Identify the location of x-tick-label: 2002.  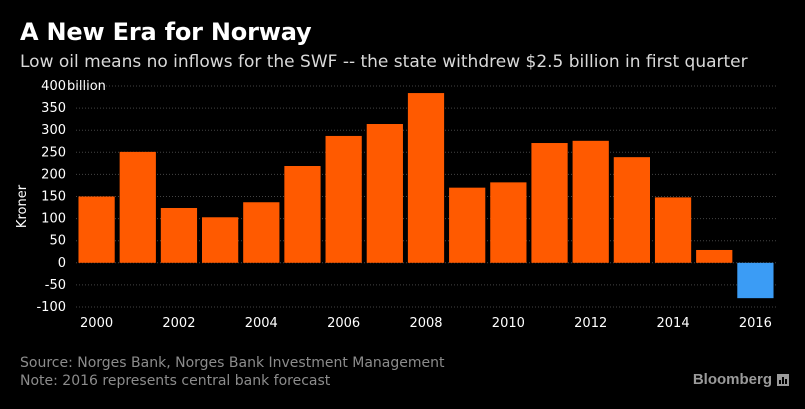
(178, 323).